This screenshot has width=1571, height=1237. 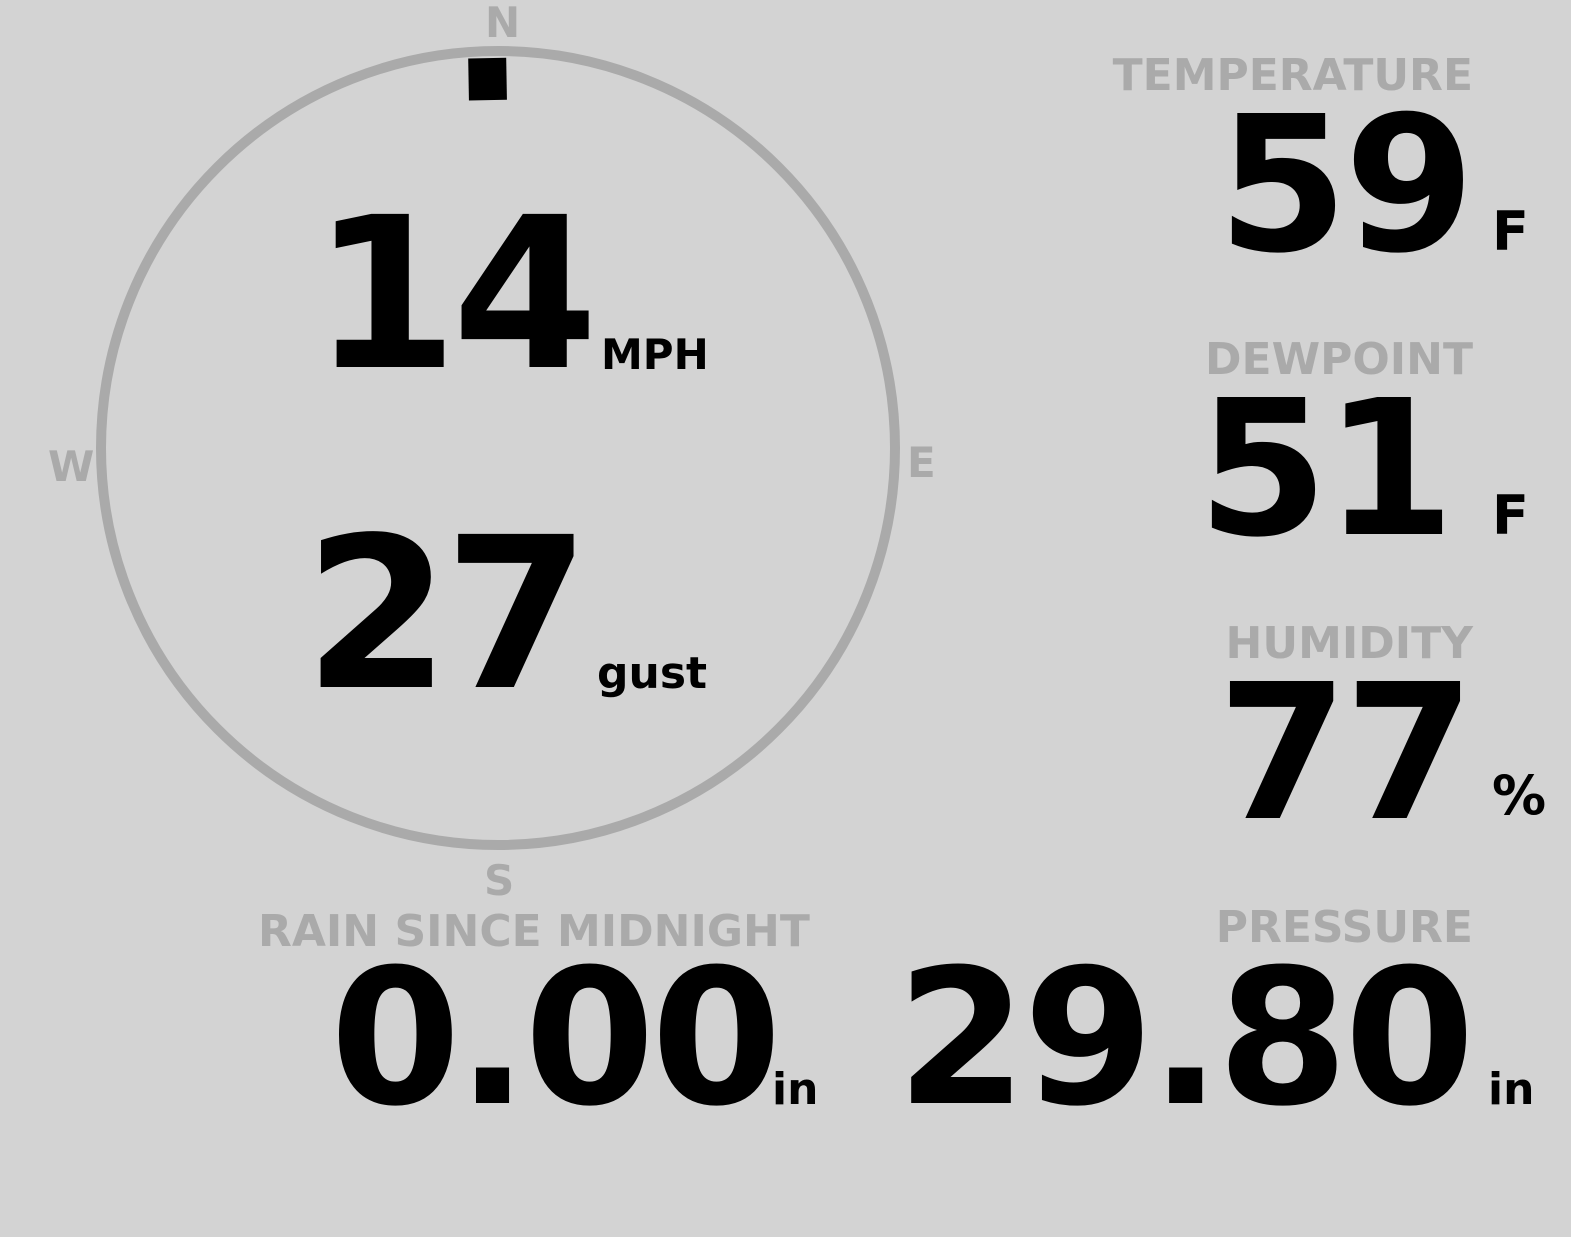 I want to click on wind-gust-value: 27, so click(x=447, y=614).